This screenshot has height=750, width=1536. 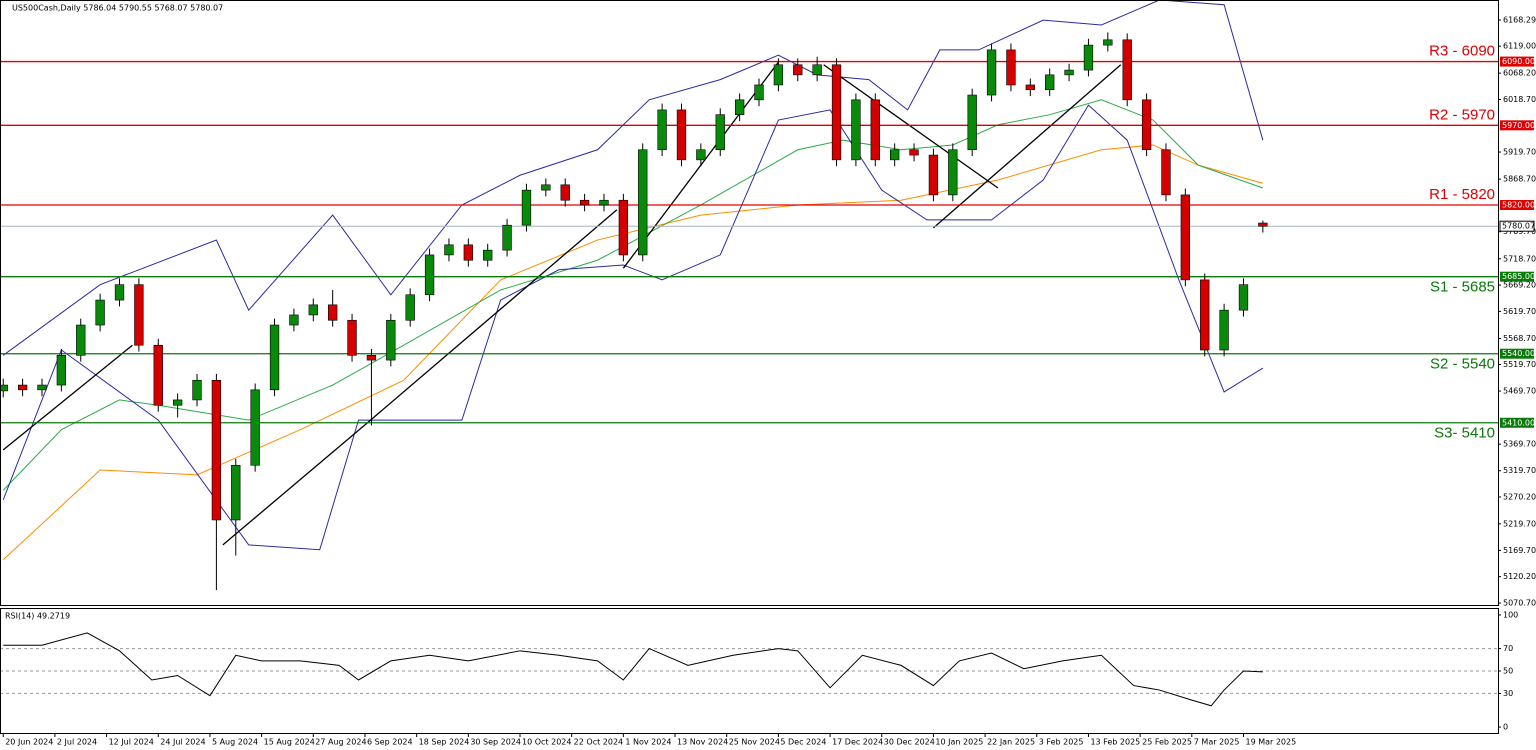 I want to click on y-tick-label: 5919.70, so click(x=1519, y=152).